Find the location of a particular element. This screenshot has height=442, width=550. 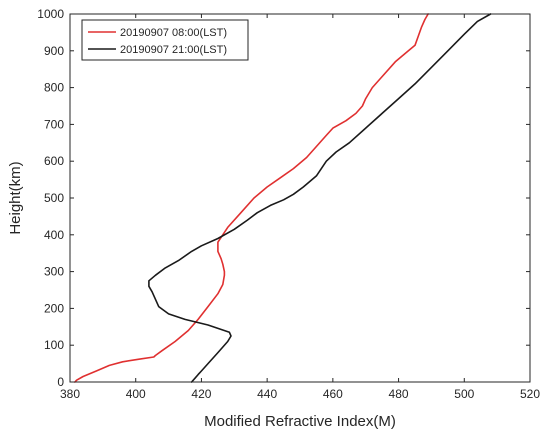

y-tick-label-8: 800 is located at coordinates (54, 88).